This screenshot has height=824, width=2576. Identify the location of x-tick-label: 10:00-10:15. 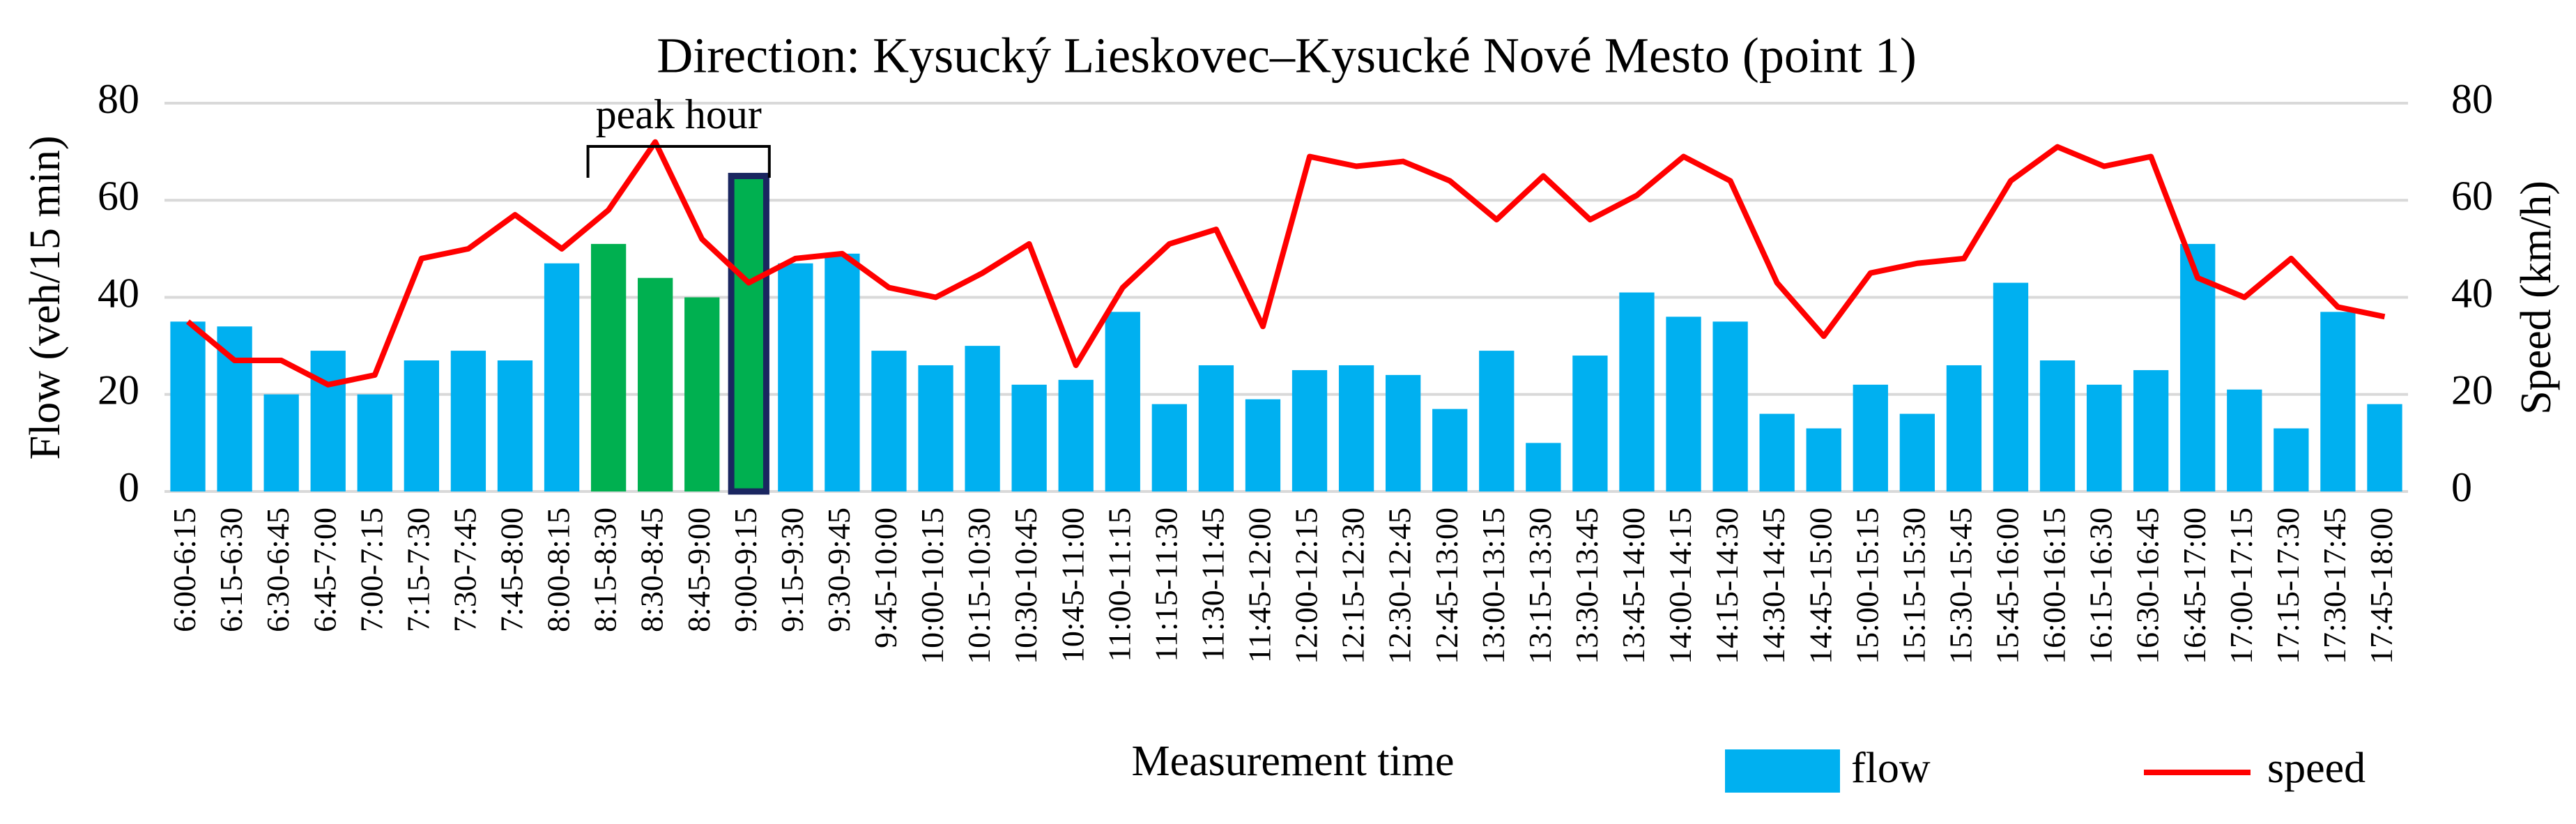
(932, 586).